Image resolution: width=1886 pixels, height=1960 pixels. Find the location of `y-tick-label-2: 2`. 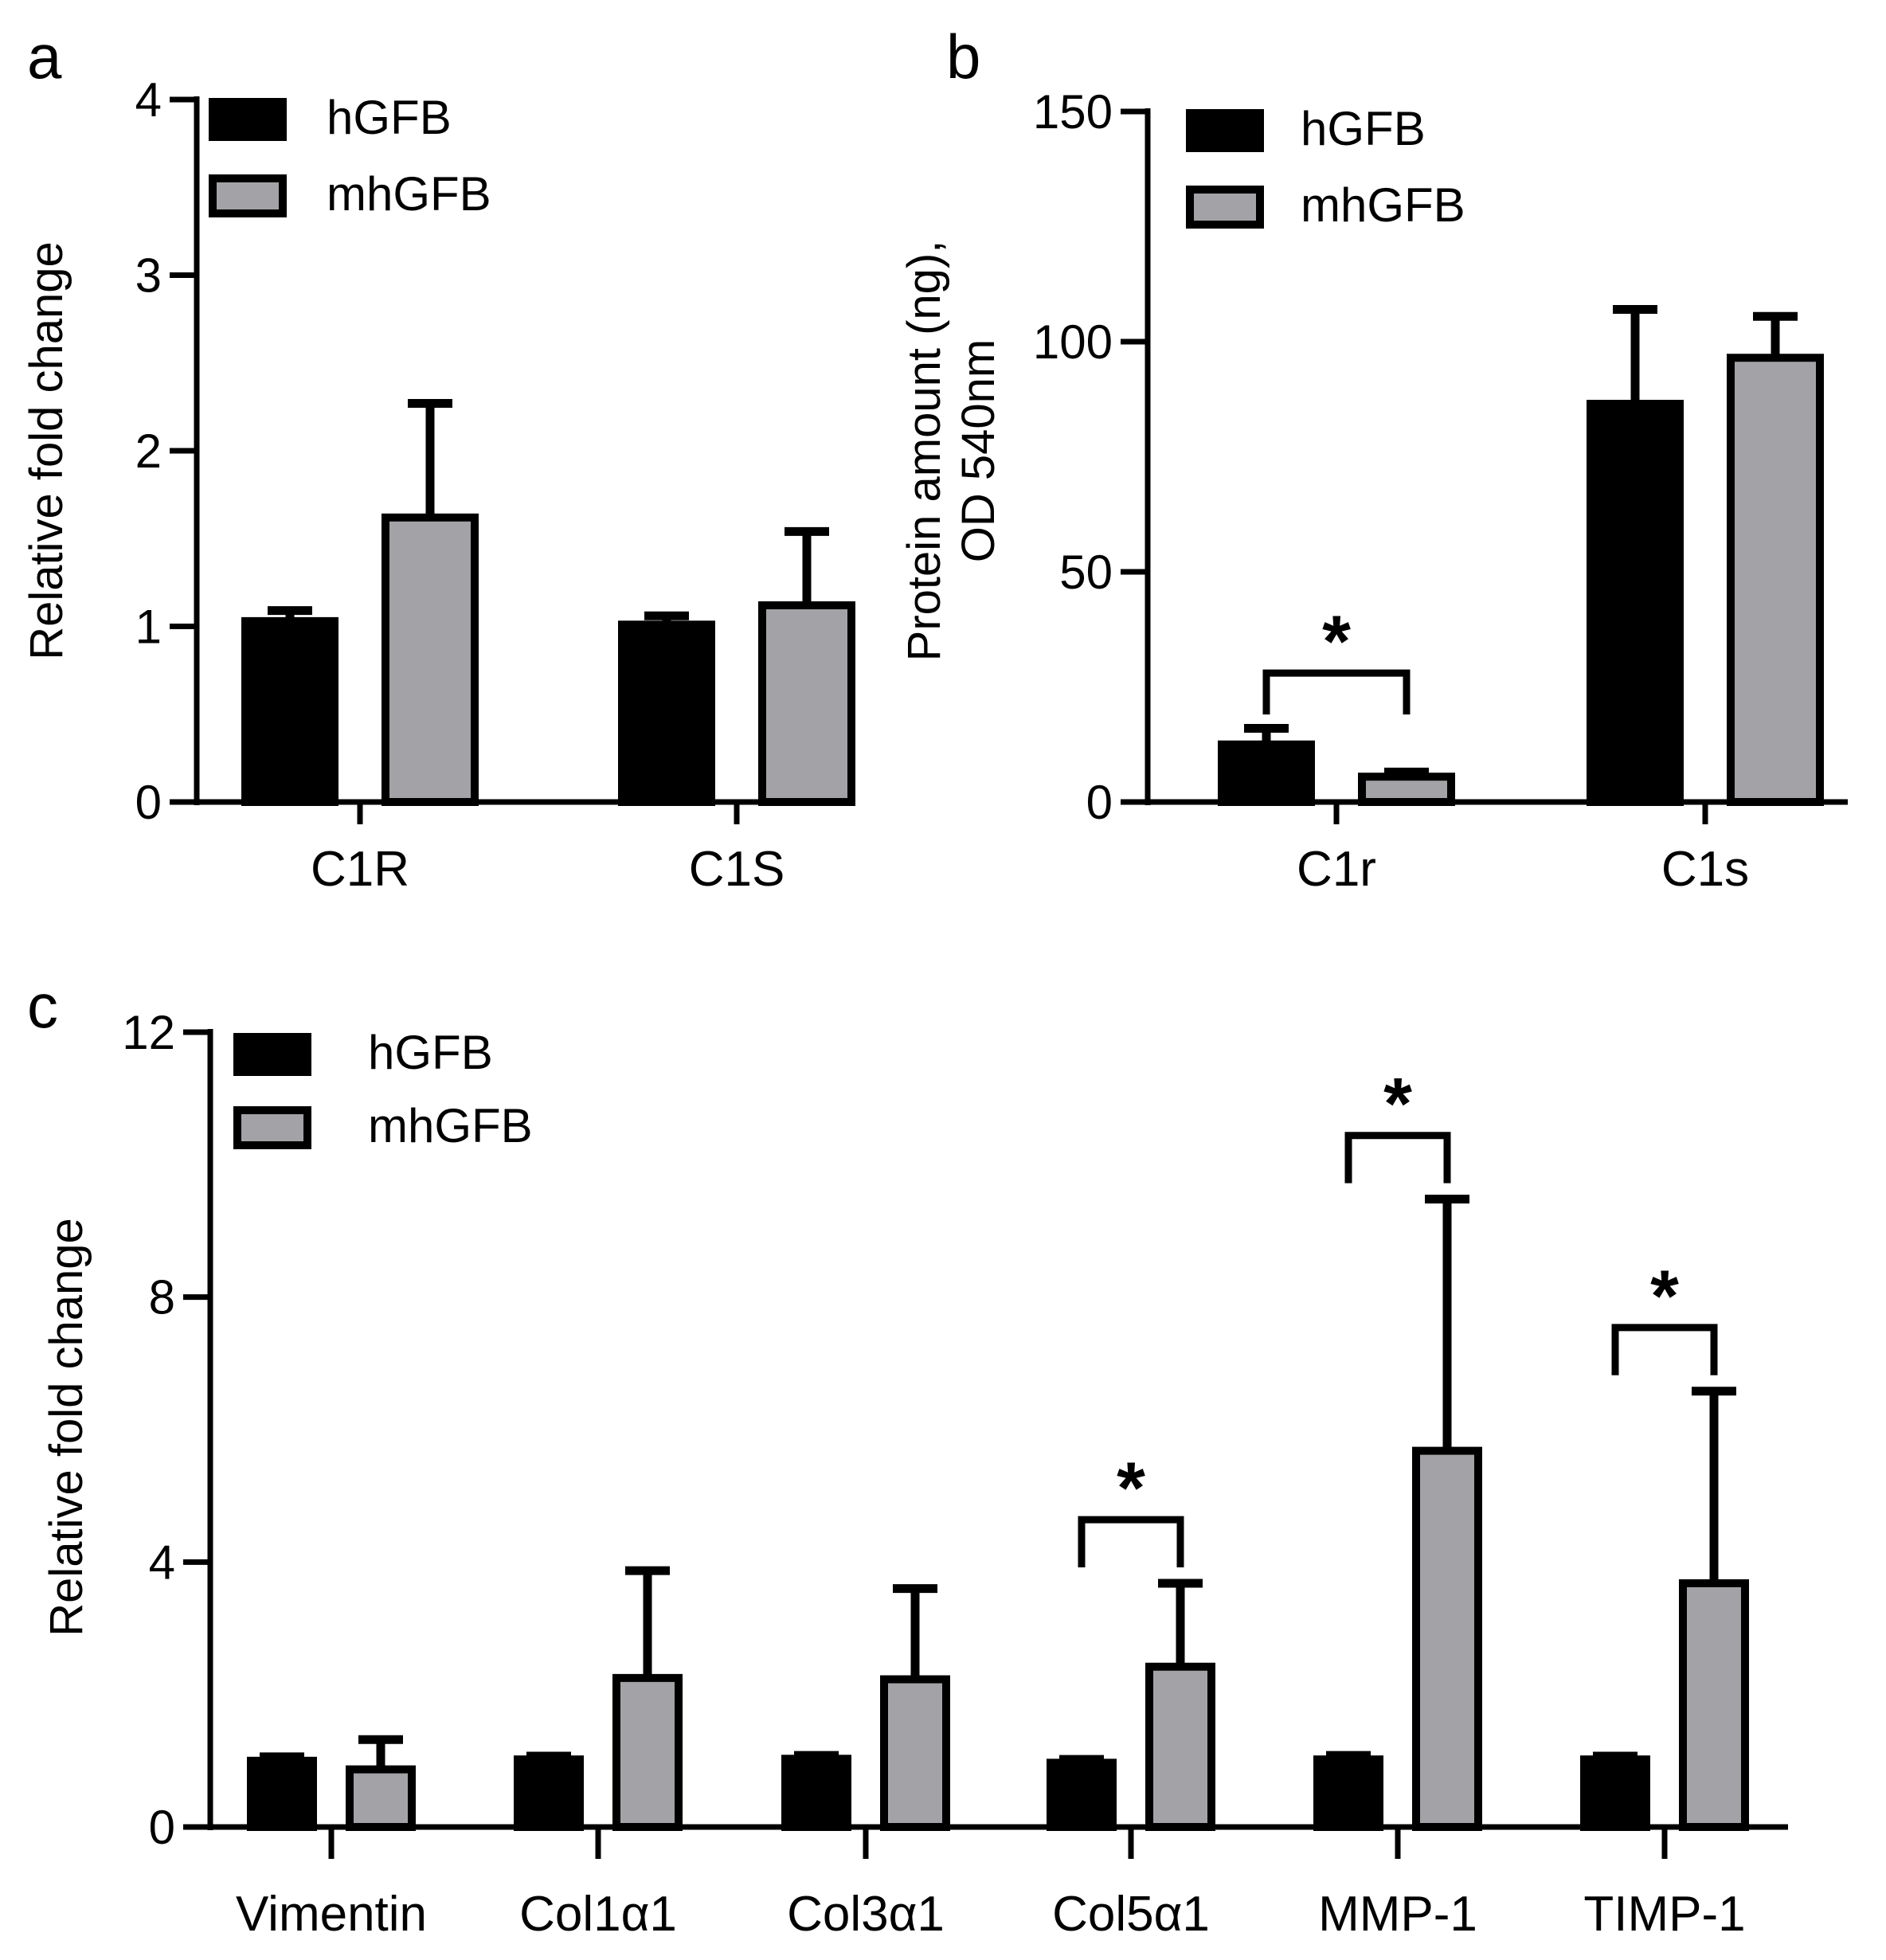

y-tick-label-2: 2 is located at coordinates (148, 451).